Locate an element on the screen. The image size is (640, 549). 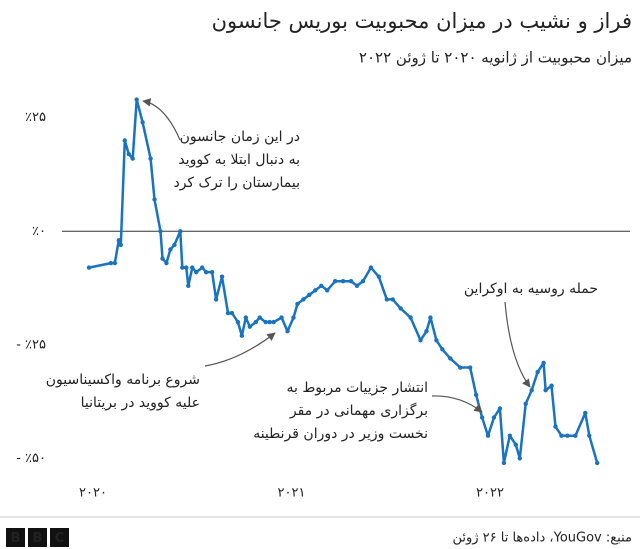
source: منبع: YouGov، داده‌ها تا ۲۶ ژوئن is located at coordinates (542, 538).